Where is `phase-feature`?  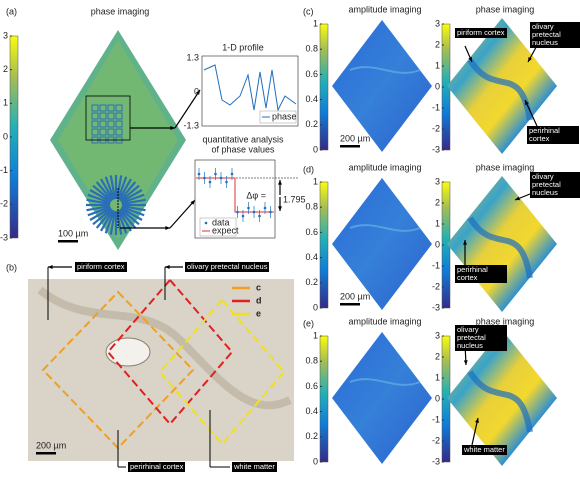
phase-feature is located at coordinates (500, 247).